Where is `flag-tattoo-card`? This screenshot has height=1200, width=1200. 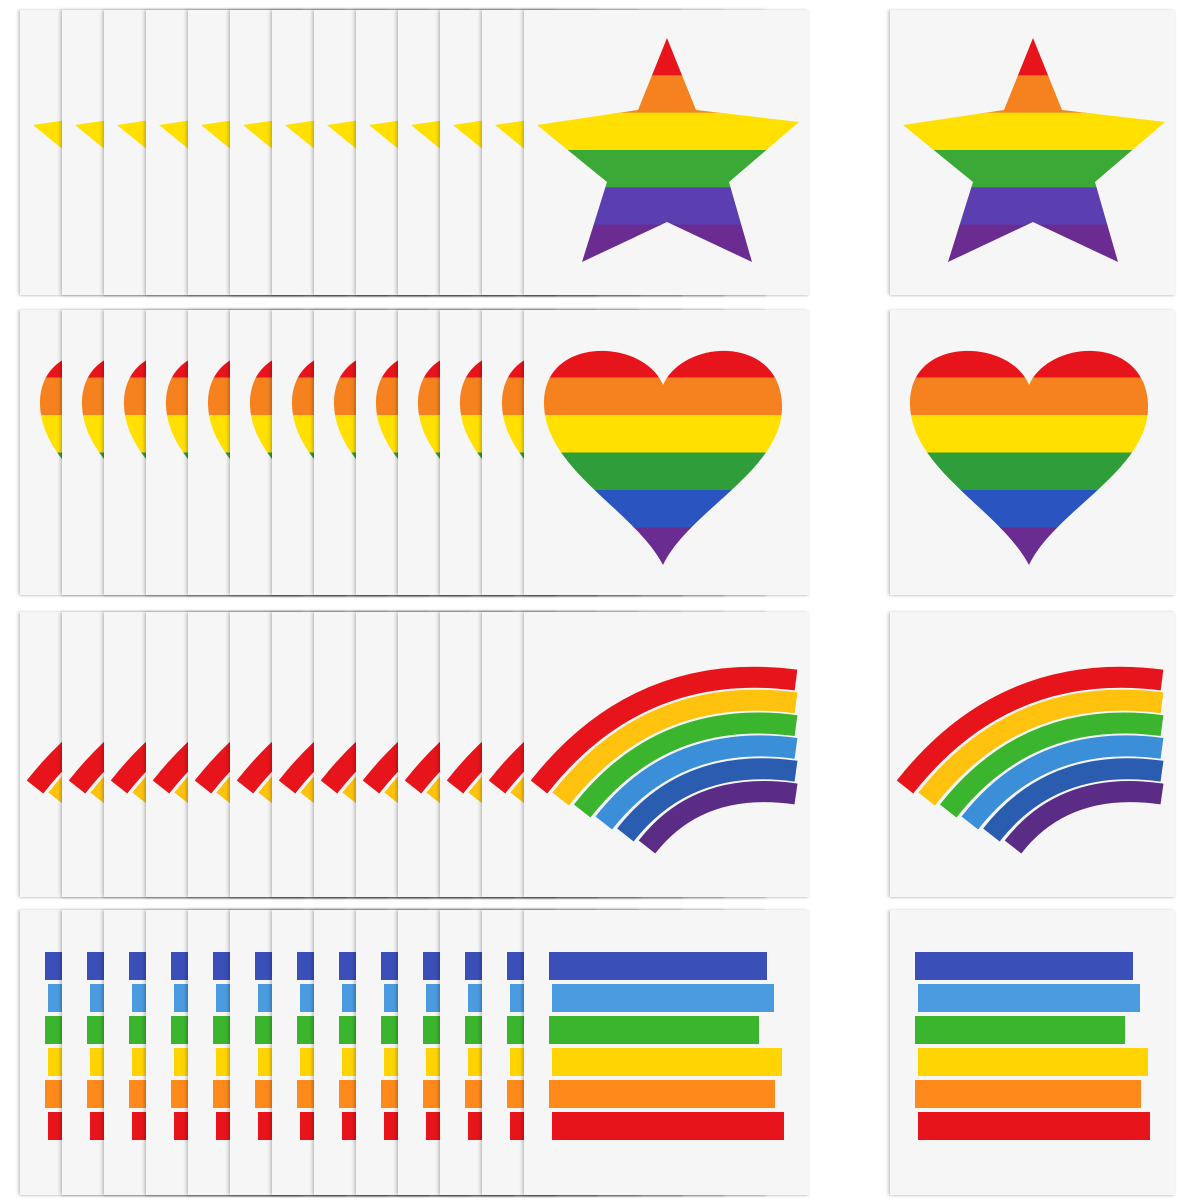
flag-tattoo-card is located at coordinates (666, 1052).